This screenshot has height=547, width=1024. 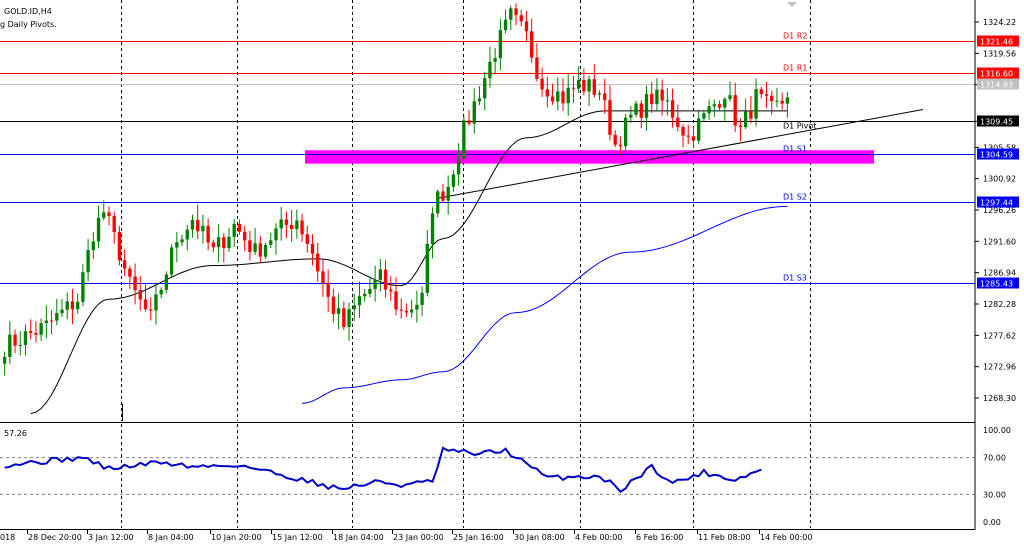 I want to click on current-price-badge: 1314.93, so click(x=996, y=85).